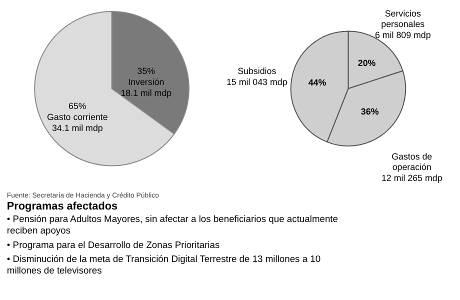 This screenshot has width=460, height=300. I want to click on slice-label: Inversión, so click(146, 81).